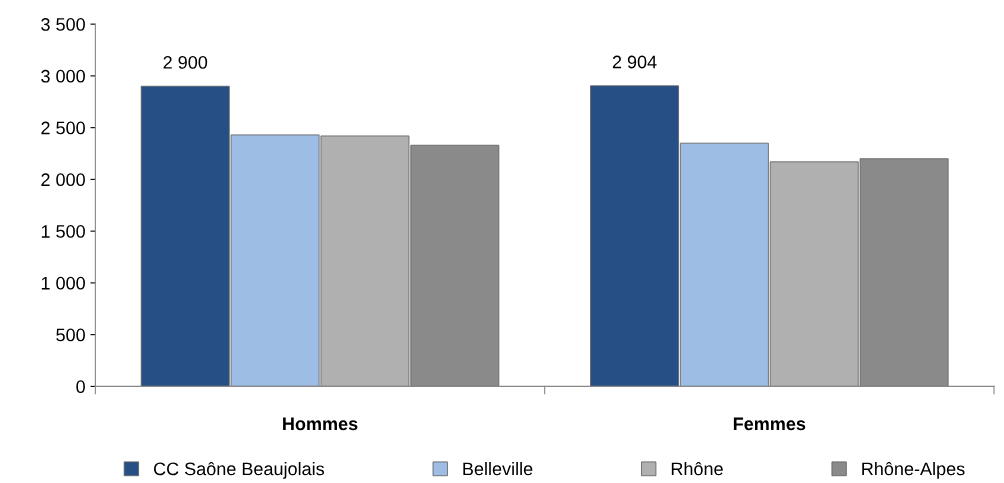 This screenshot has height=483, width=1004. Describe the element at coordinates (769, 424) in the screenshot. I see `x-tick-label: Femmes` at that location.